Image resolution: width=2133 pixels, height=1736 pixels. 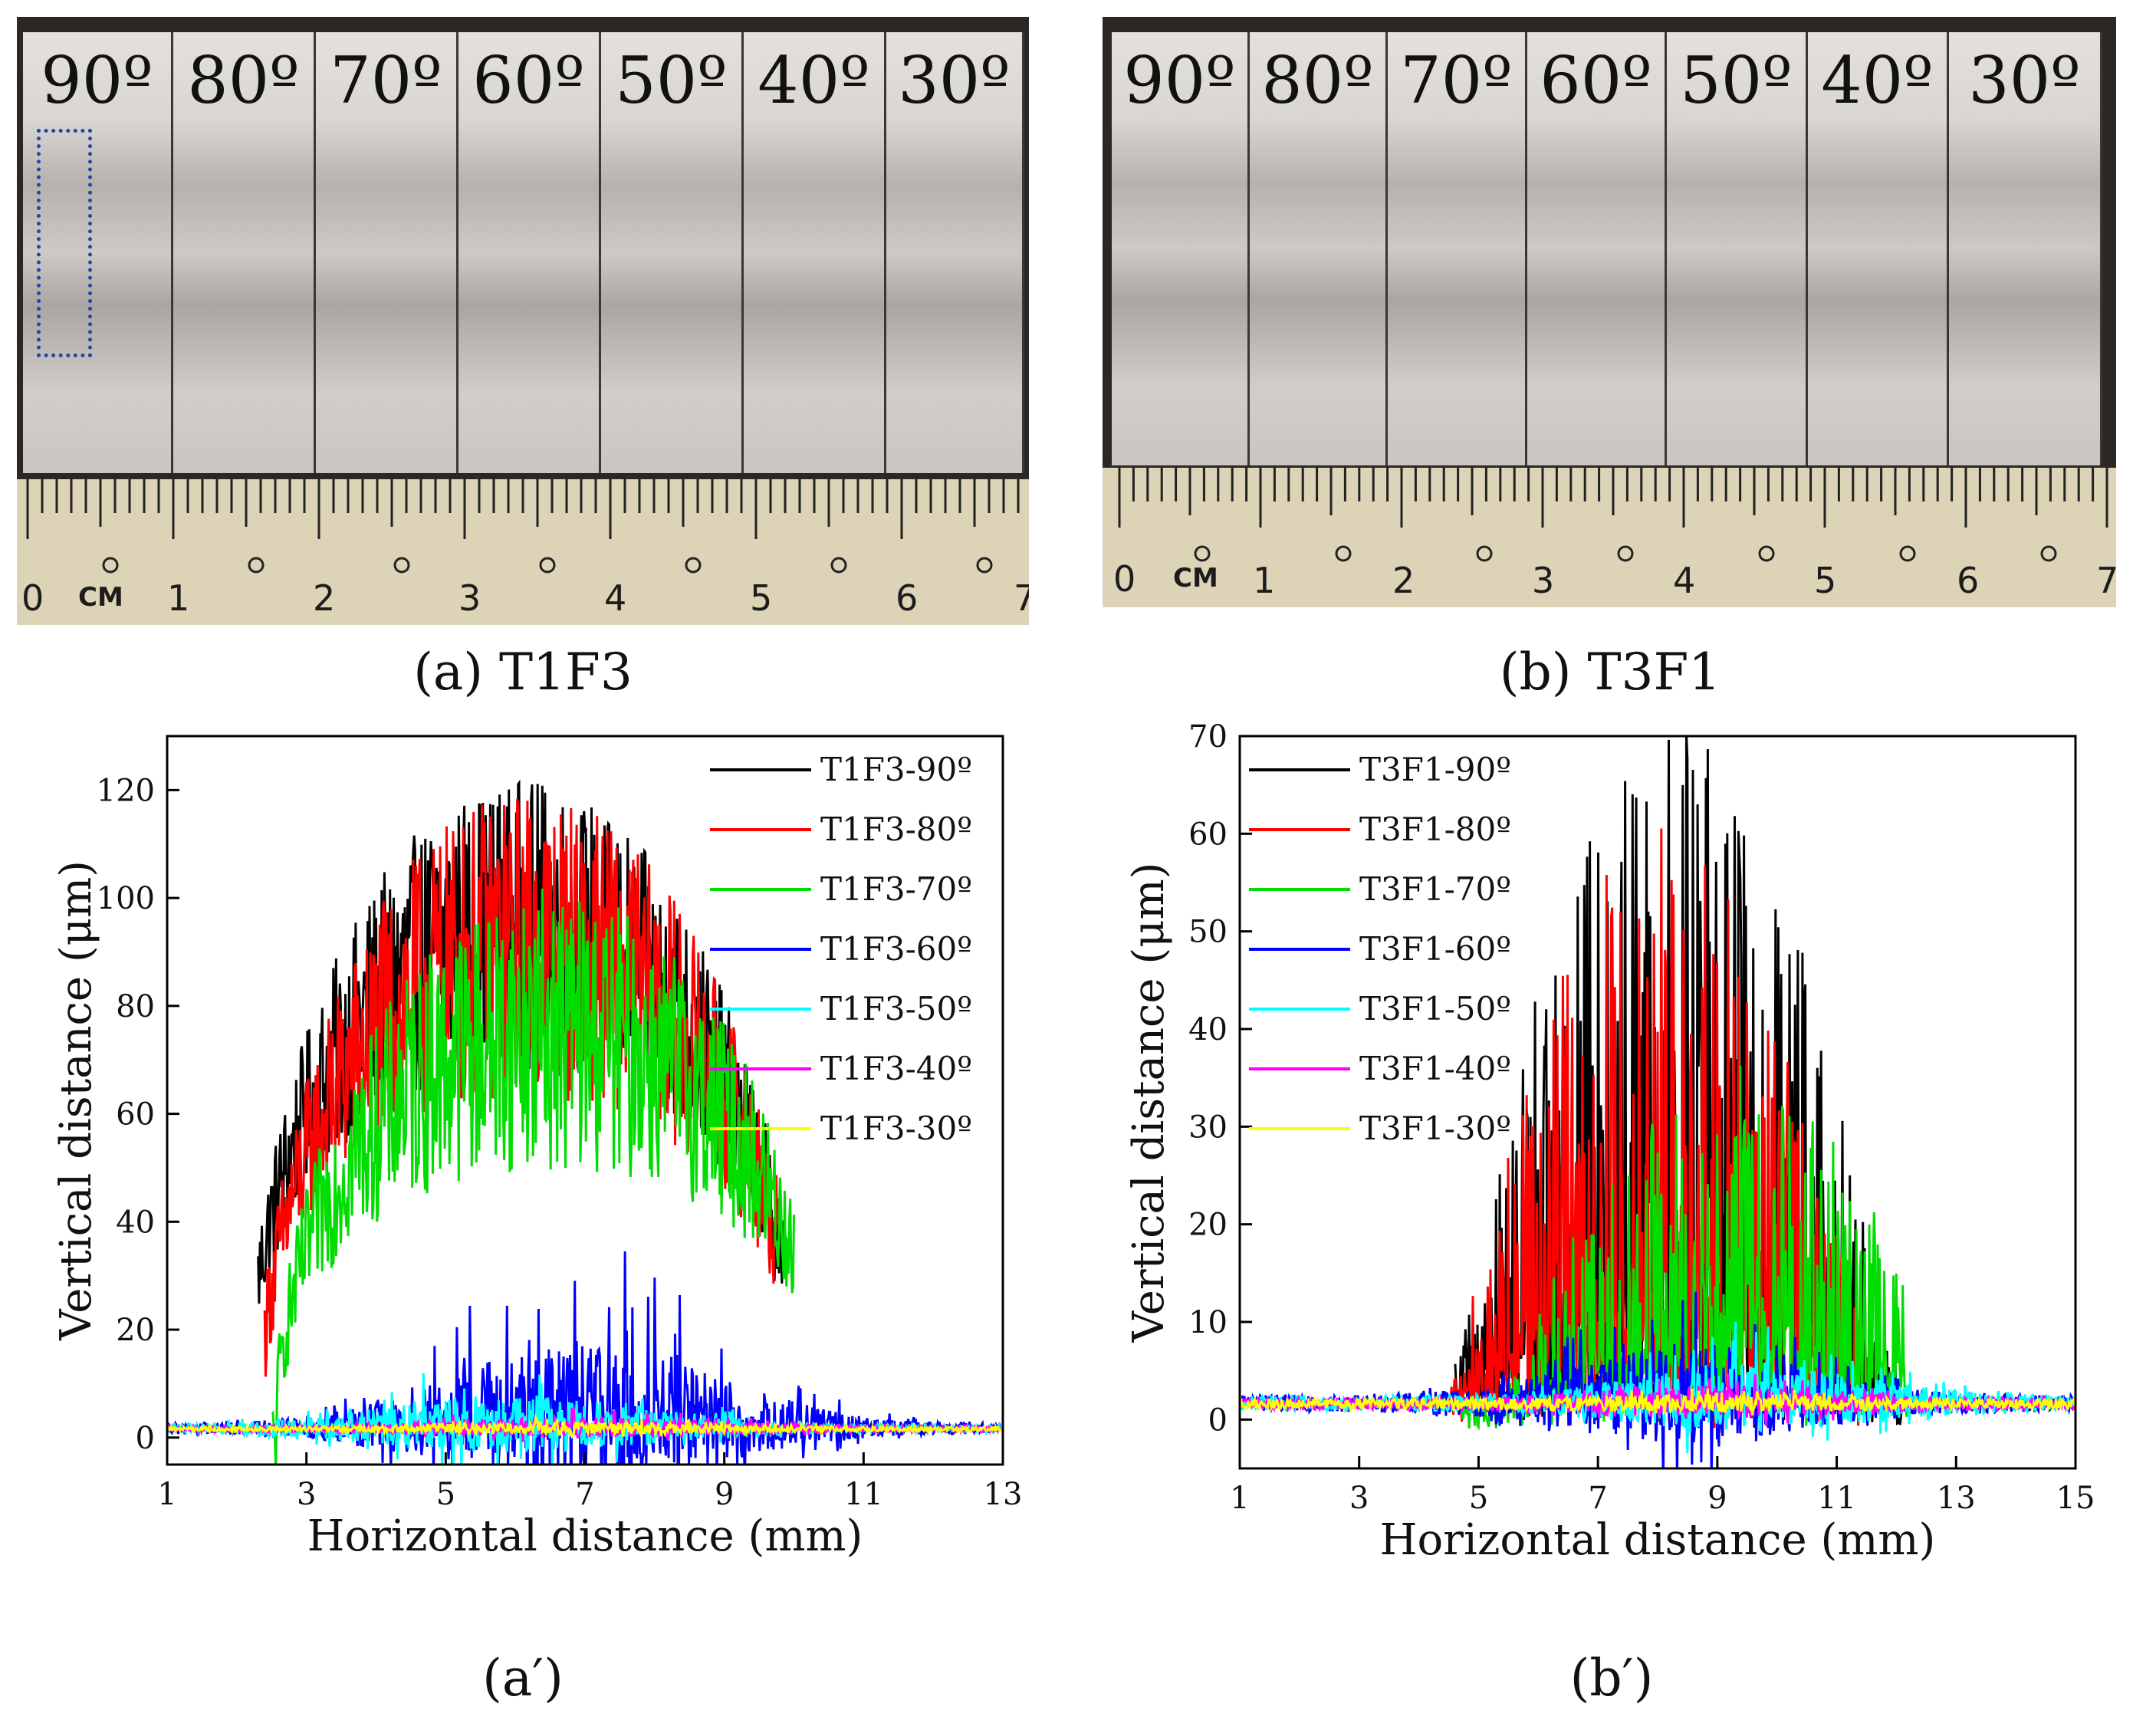 I want to click on series-line-T1F3-80º, so click(x=522, y=1087).